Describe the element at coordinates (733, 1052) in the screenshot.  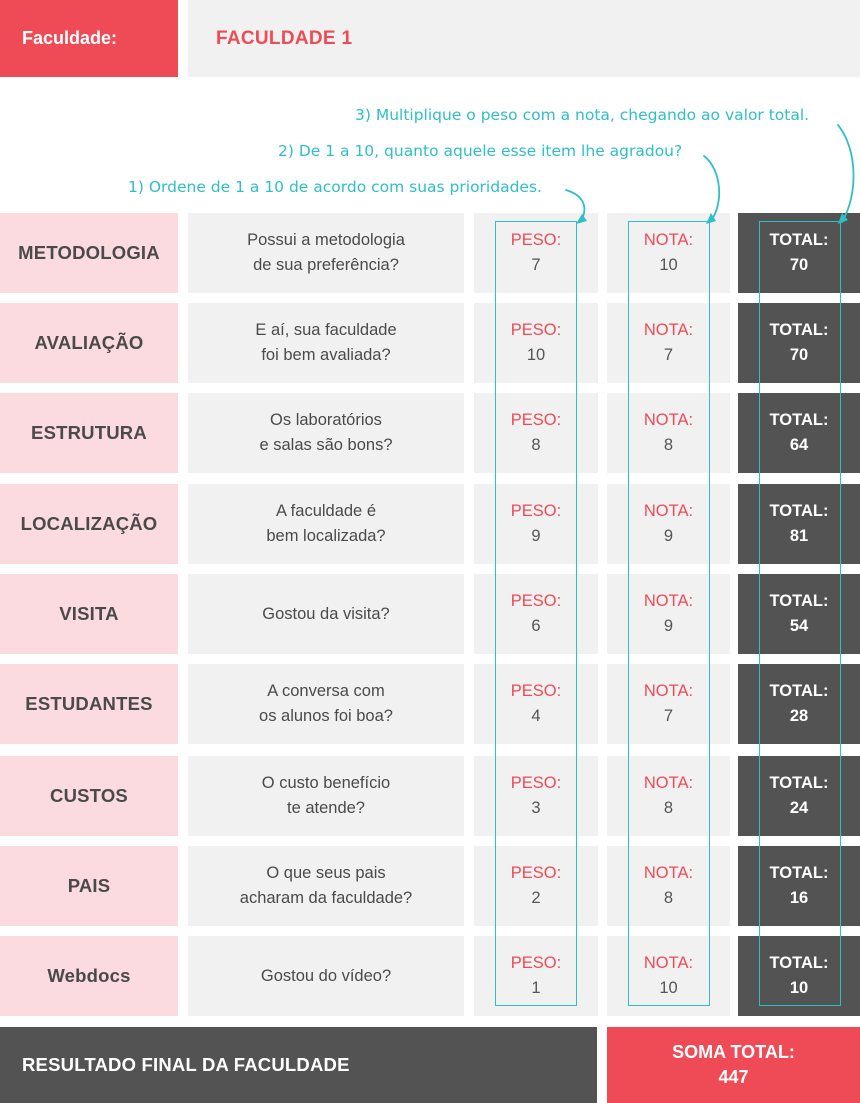
I see `final-total-label: SOMA TOTAL:` at that location.